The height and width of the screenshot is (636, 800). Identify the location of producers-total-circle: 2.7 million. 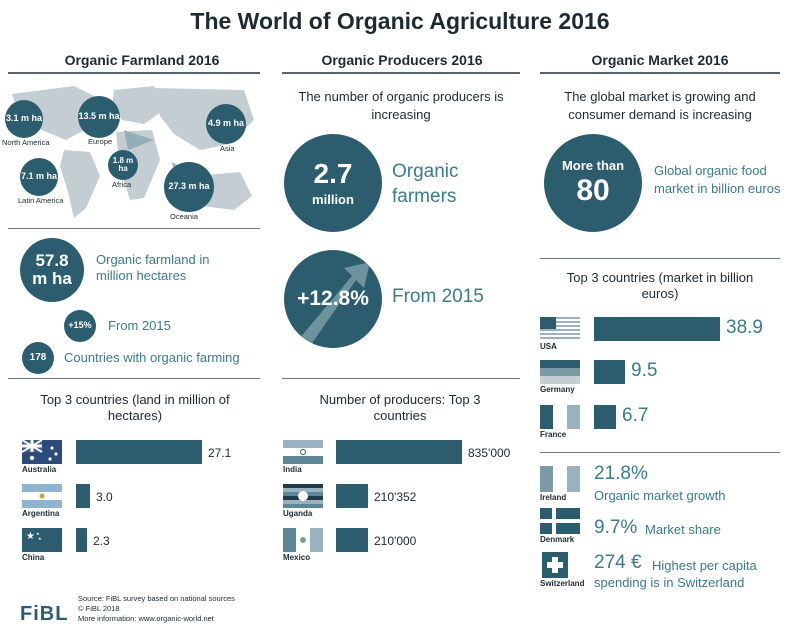
(333, 183).